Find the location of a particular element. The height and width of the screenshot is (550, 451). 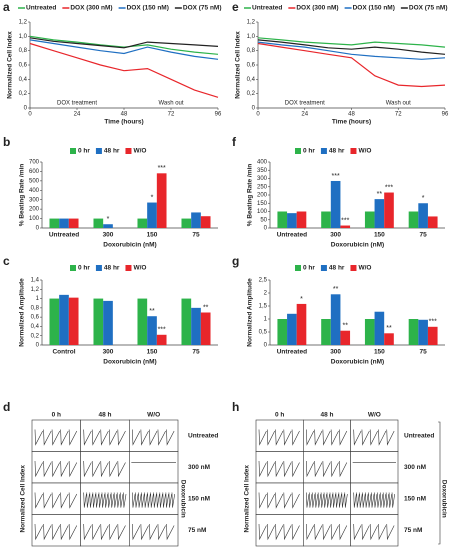

panel-letter: e is located at coordinates (235, 7).